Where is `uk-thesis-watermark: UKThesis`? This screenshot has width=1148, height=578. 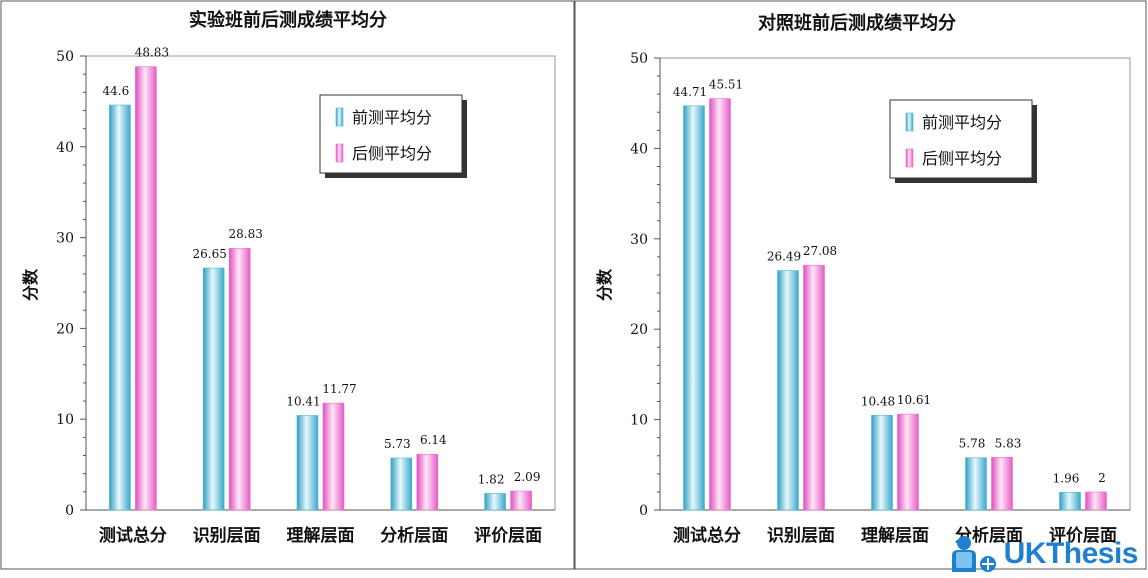 uk-thesis-watermark: UKThesis is located at coordinates (1043, 554).